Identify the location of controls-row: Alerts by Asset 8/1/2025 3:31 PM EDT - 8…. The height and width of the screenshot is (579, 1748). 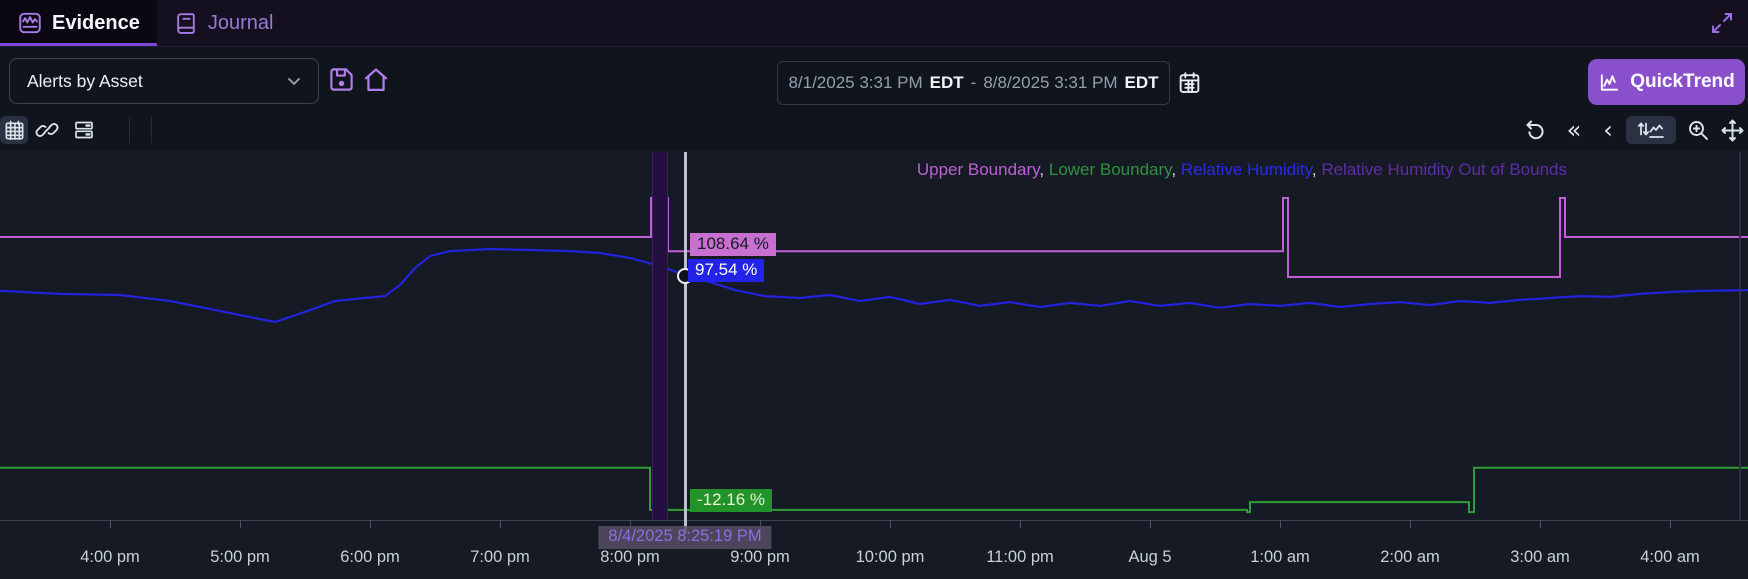
(874, 79).